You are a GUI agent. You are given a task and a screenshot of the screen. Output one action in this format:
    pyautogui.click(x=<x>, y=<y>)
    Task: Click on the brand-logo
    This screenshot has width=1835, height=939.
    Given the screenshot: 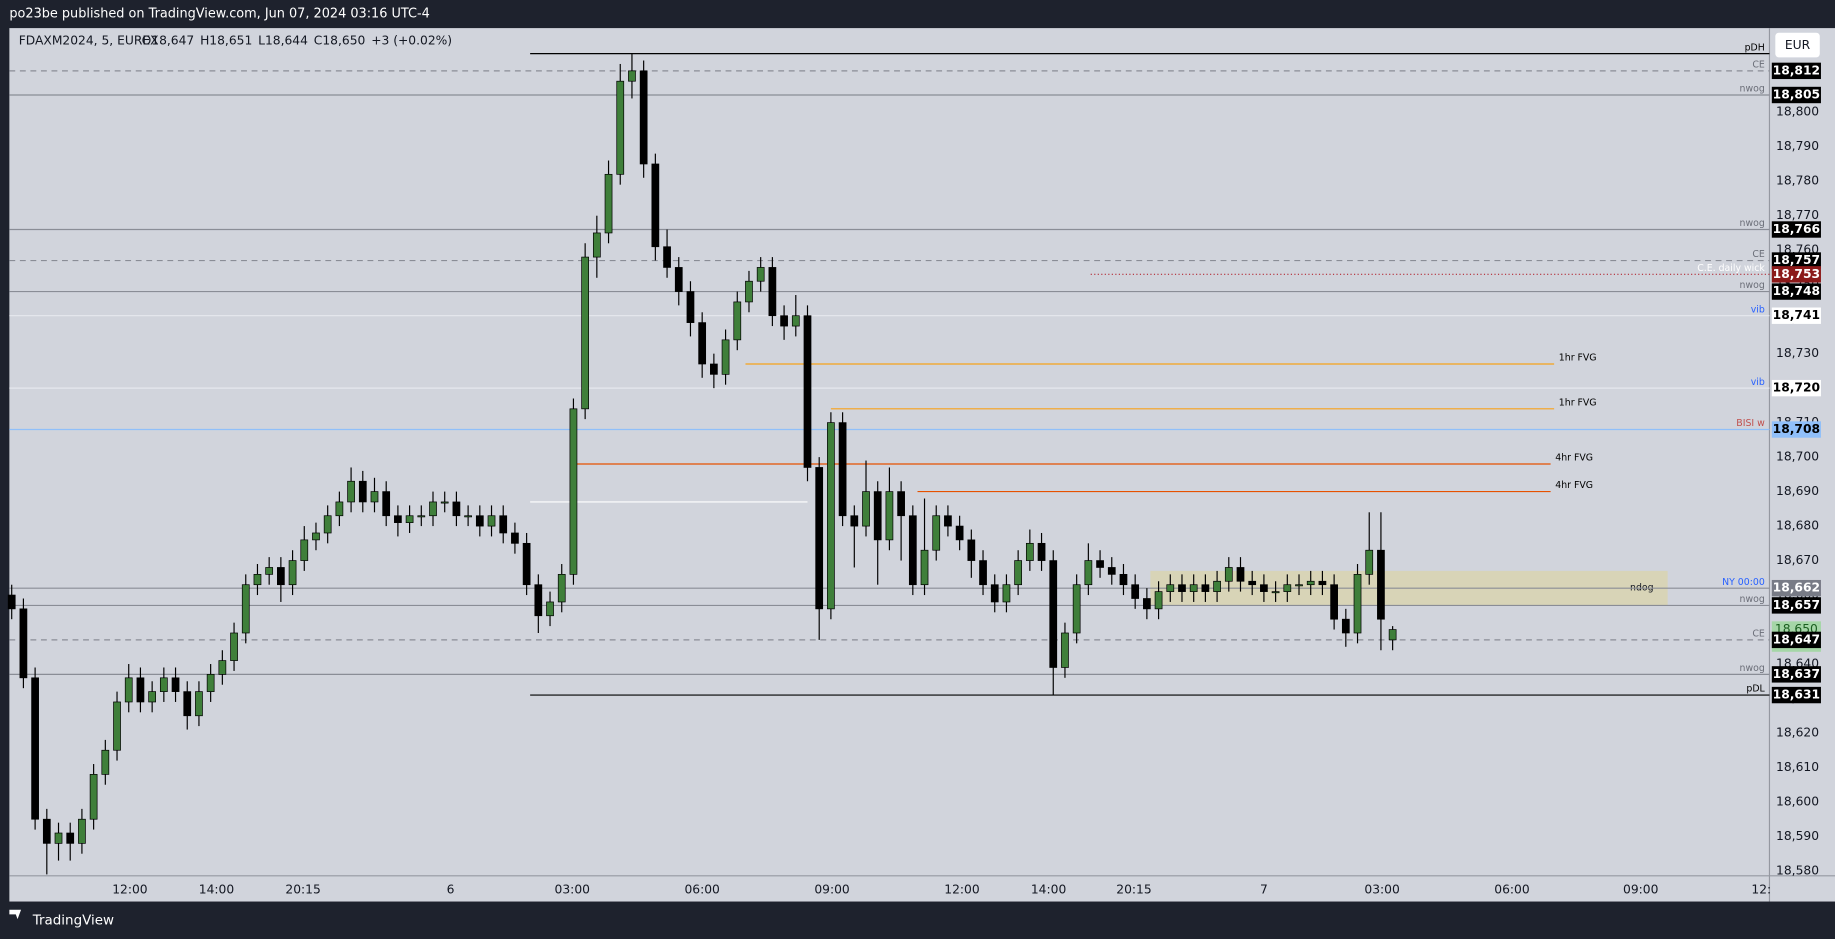 What is the action you would take?
    pyautogui.click(x=15, y=914)
    